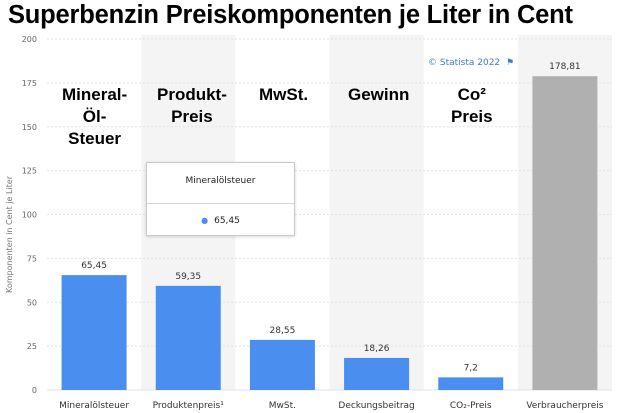 Image resolution: width=620 pixels, height=413 pixels. What do you see at coordinates (34, 390) in the screenshot?
I see `y-tick-label: 0` at bounding box center [34, 390].